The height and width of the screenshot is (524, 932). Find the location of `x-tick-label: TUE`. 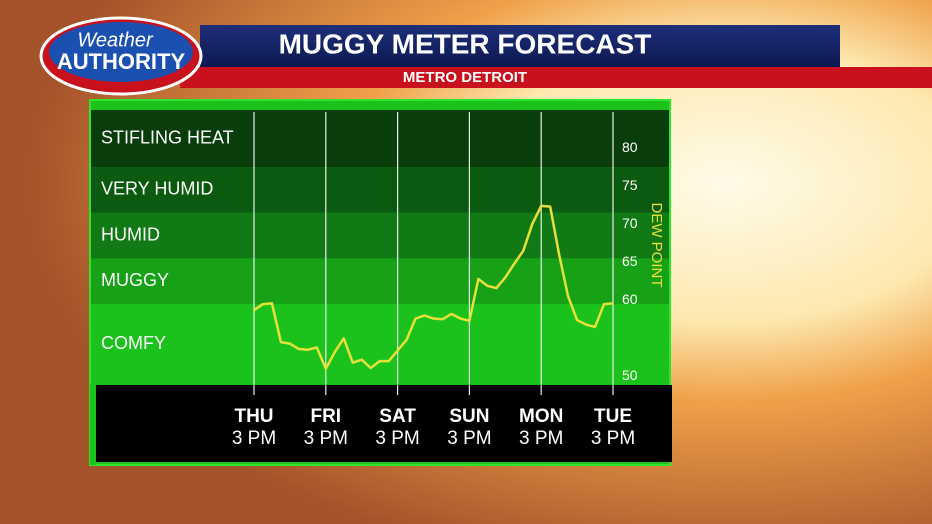

x-tick-label: TUE is located at coordinates (613, 416).